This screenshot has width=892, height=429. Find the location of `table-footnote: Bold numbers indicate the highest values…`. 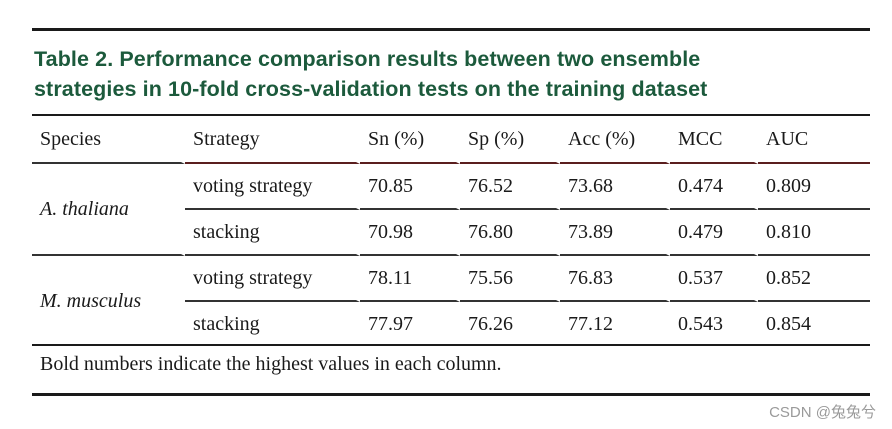

table-footnote: Bold numbers indicate the highest values… is located at coordinates (271, 364).